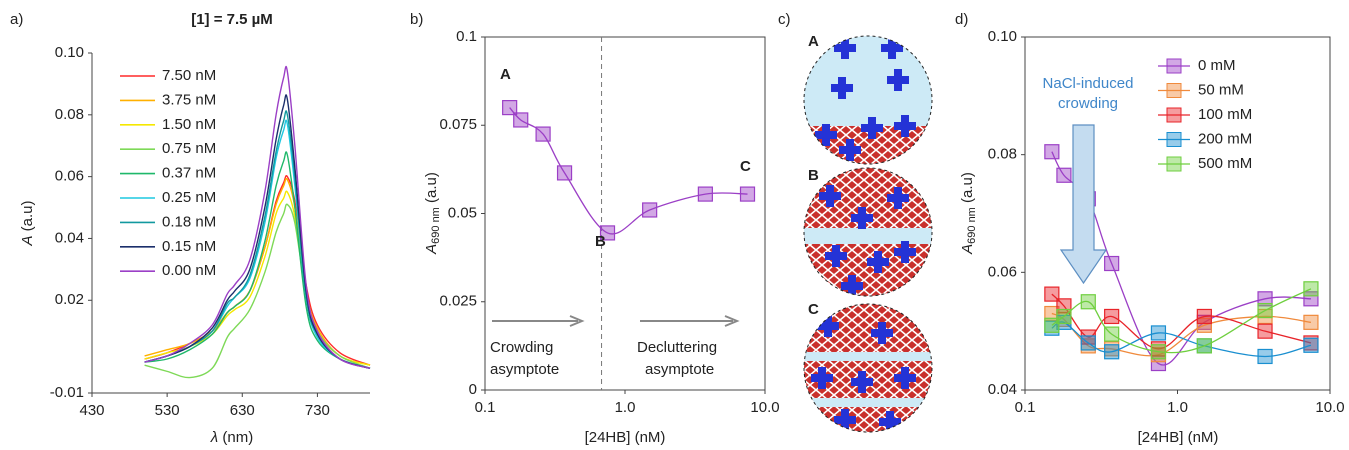 This screenshot has height=450, width=1349. I want to click on annotation: C, so click(745, 166).